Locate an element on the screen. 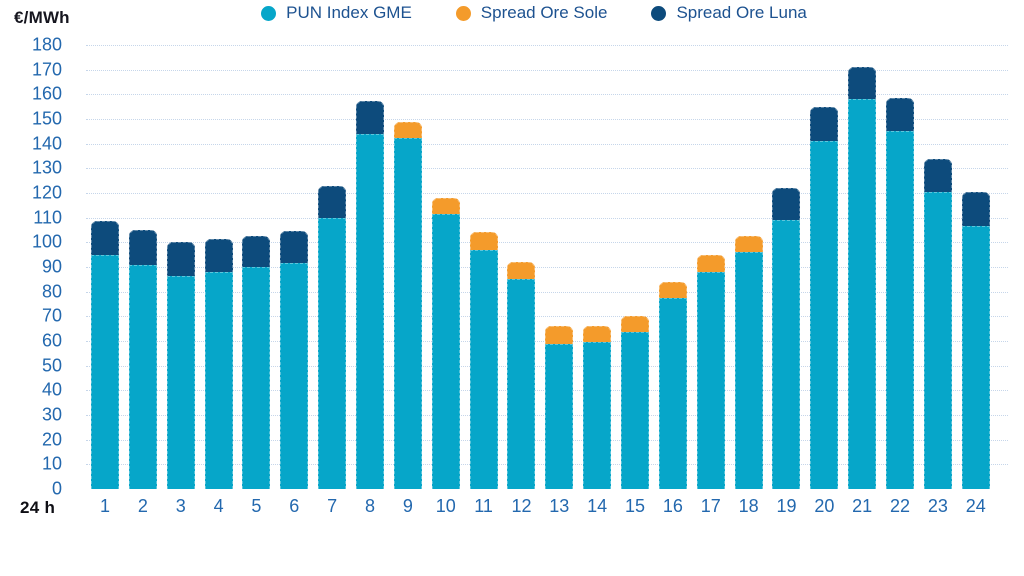 This screenshot has width=1024, height=576. x-tick-label: 15 is located at coordinates (635, 506).